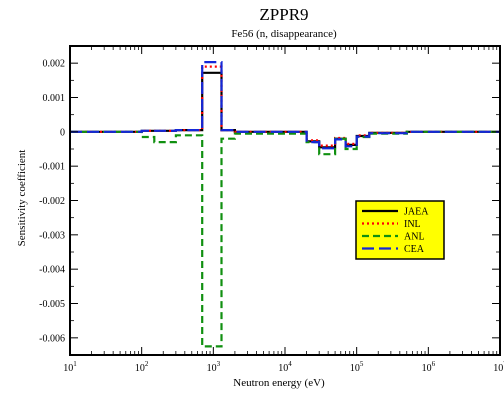  I want to click on y-tick-label: 0.001, so click(54, 98).